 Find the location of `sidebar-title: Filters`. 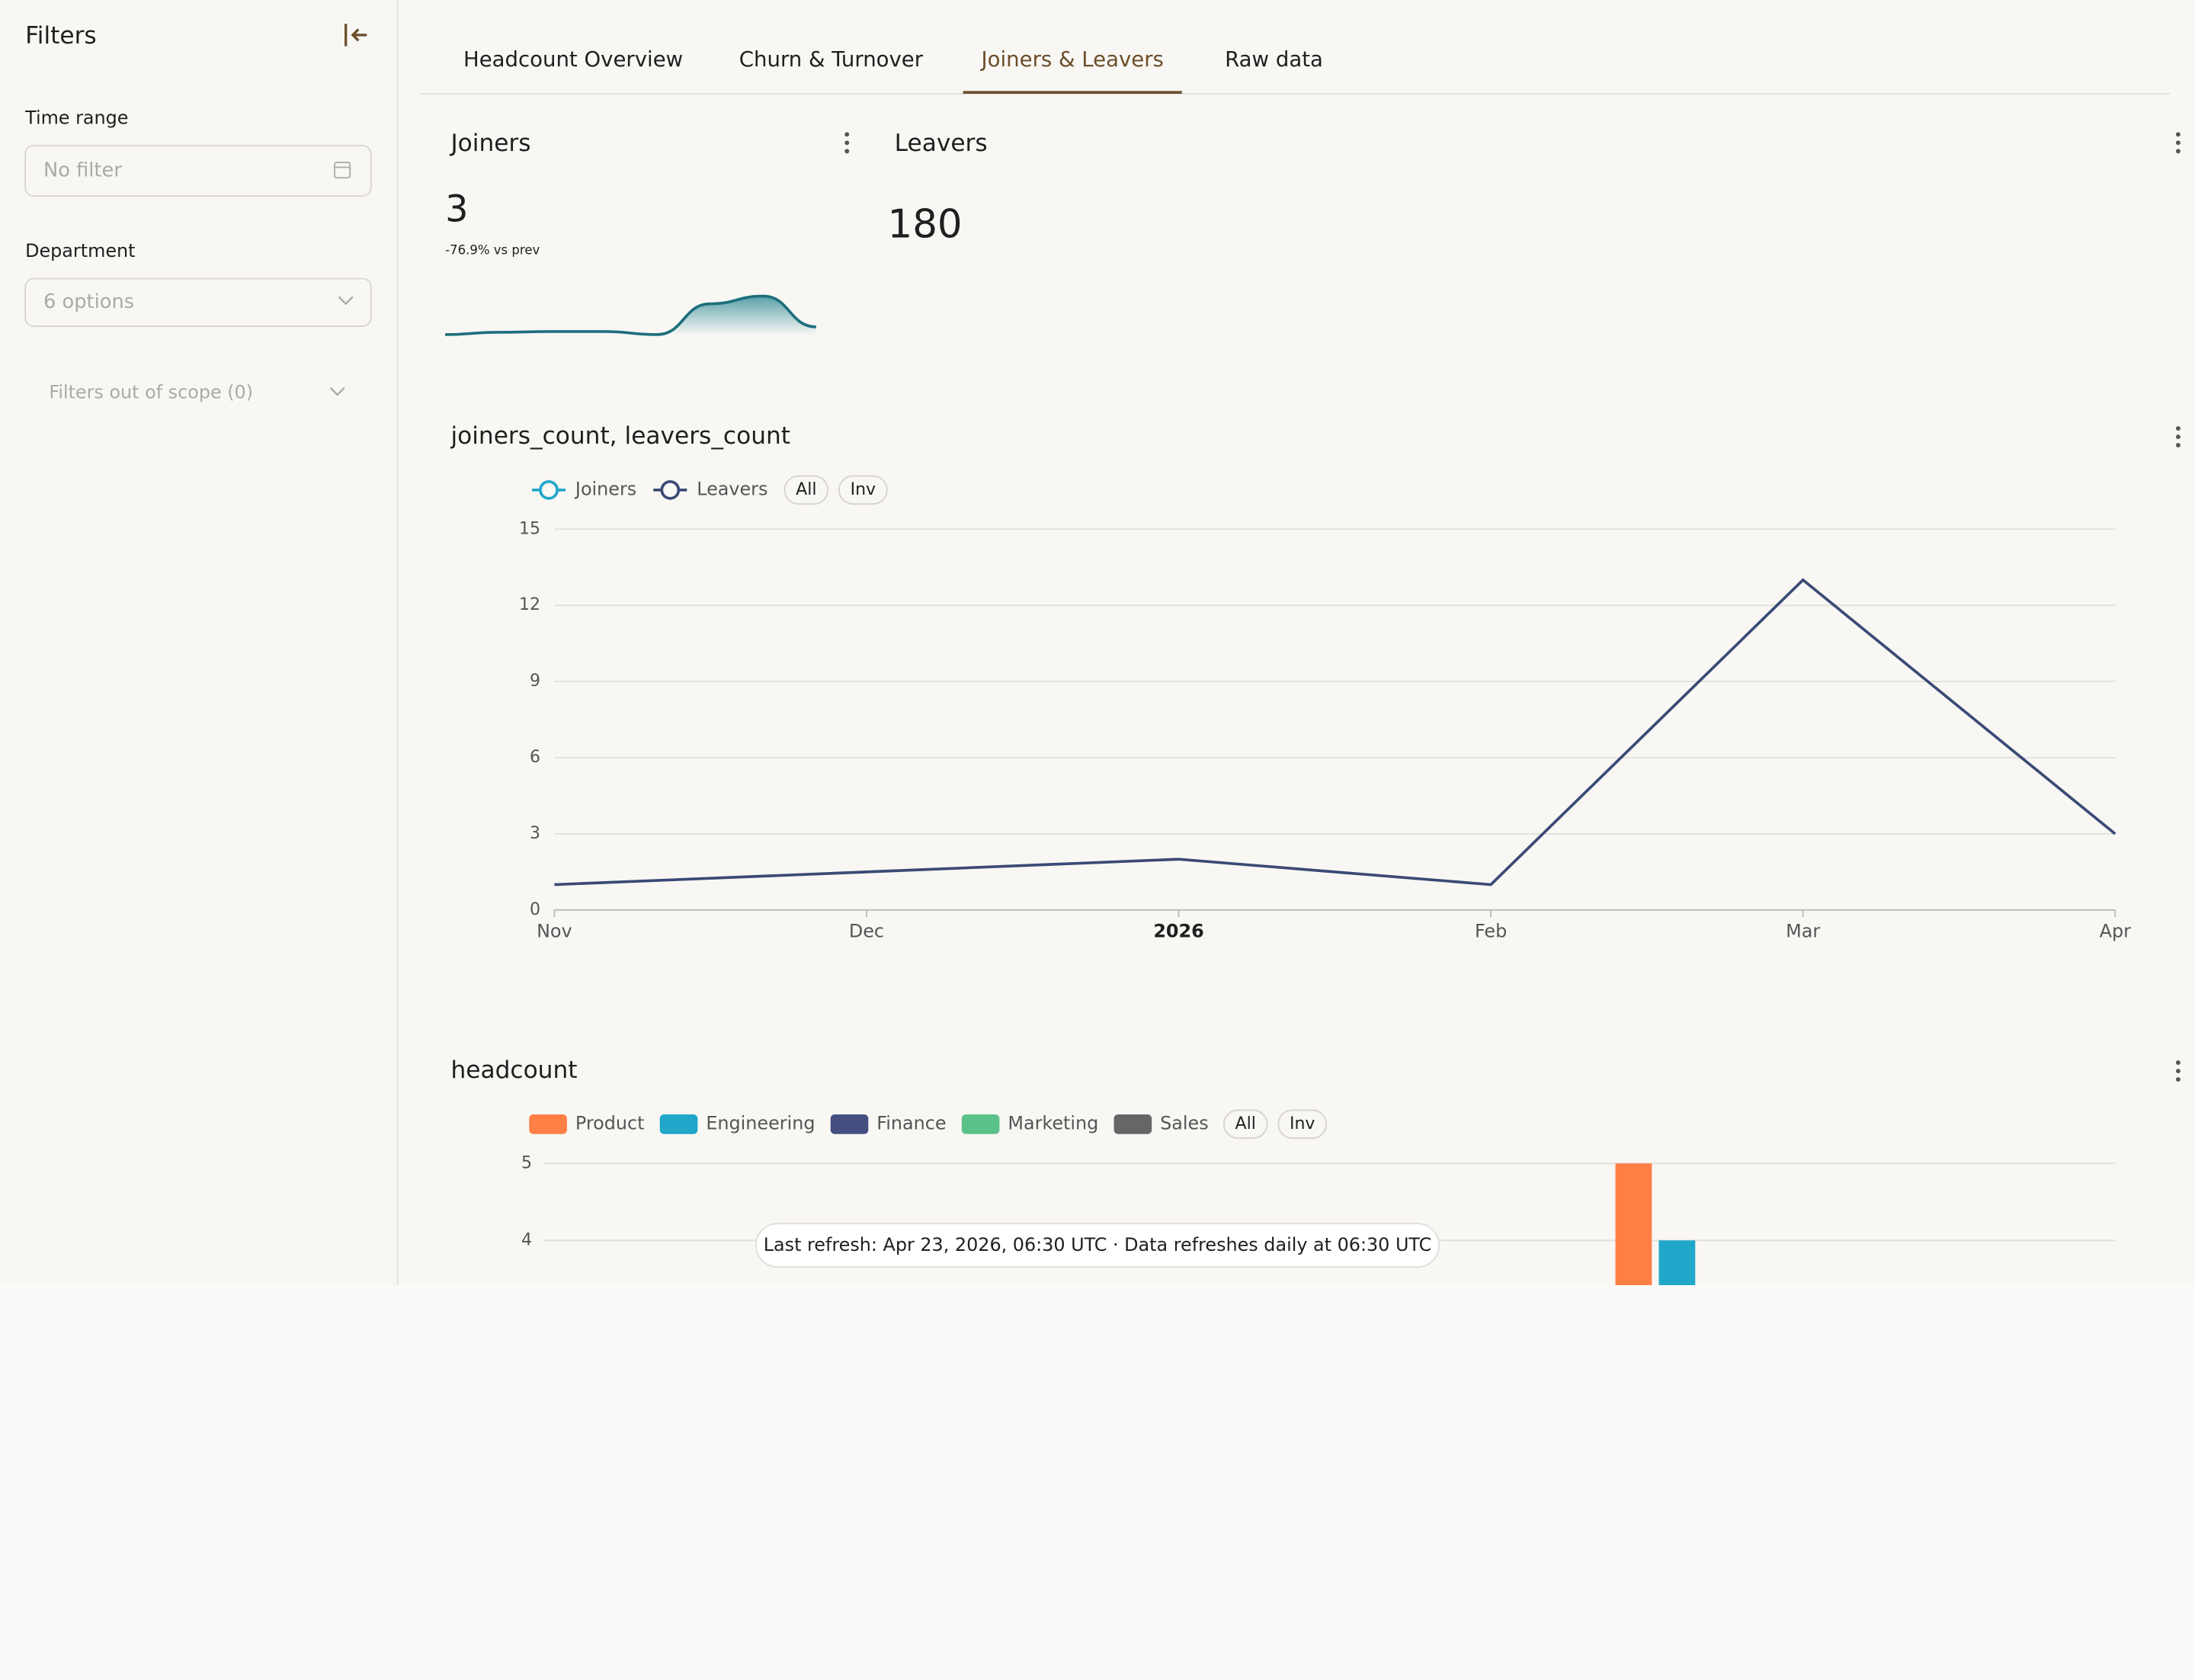

sidebar-title: Filters is located at coordinates (61, 36).